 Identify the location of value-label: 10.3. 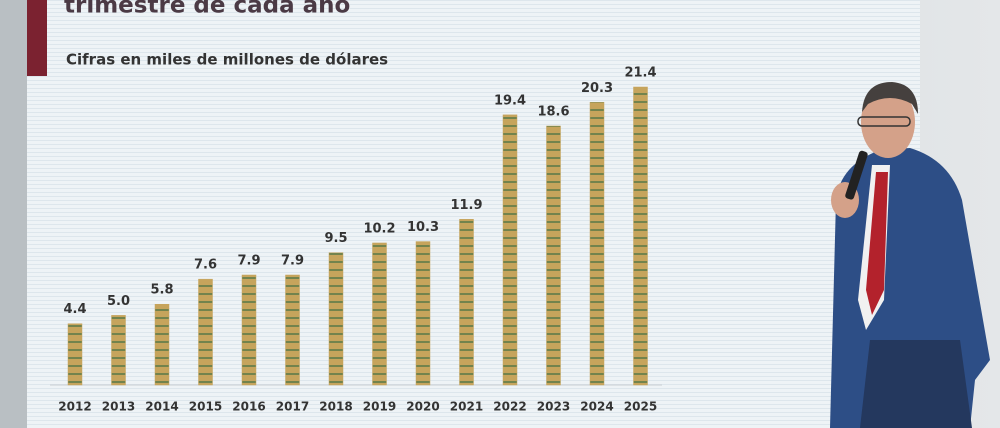
(423, 227).